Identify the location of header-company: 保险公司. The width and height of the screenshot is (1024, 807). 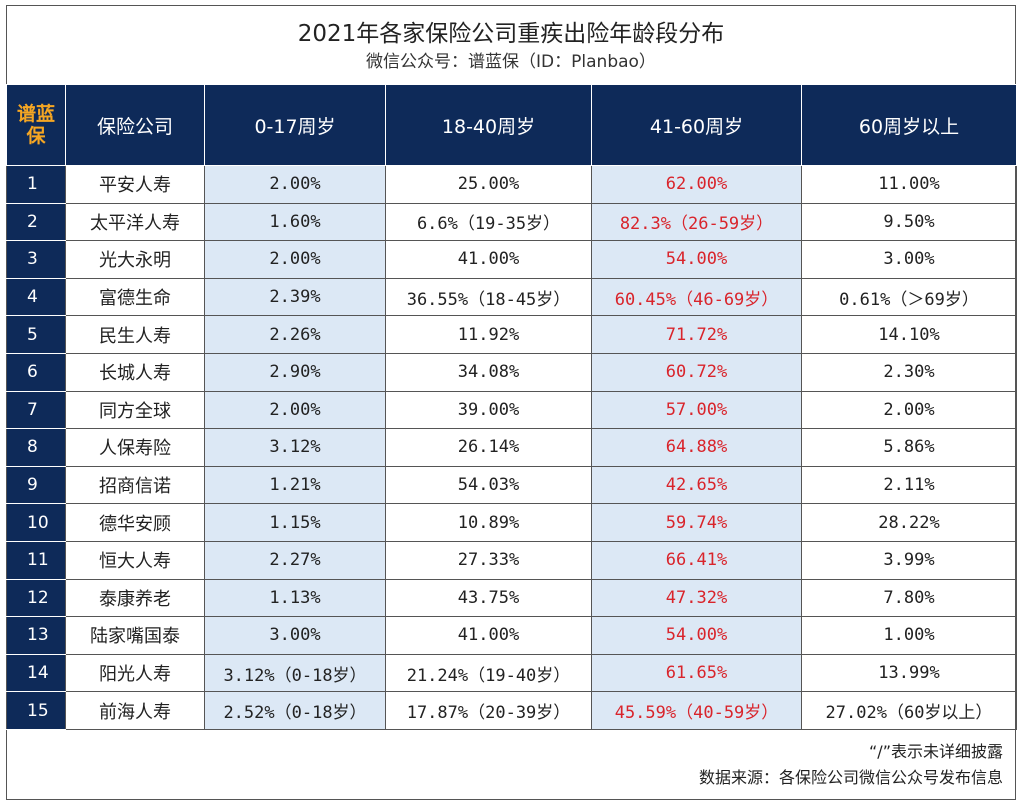
(135, 125).